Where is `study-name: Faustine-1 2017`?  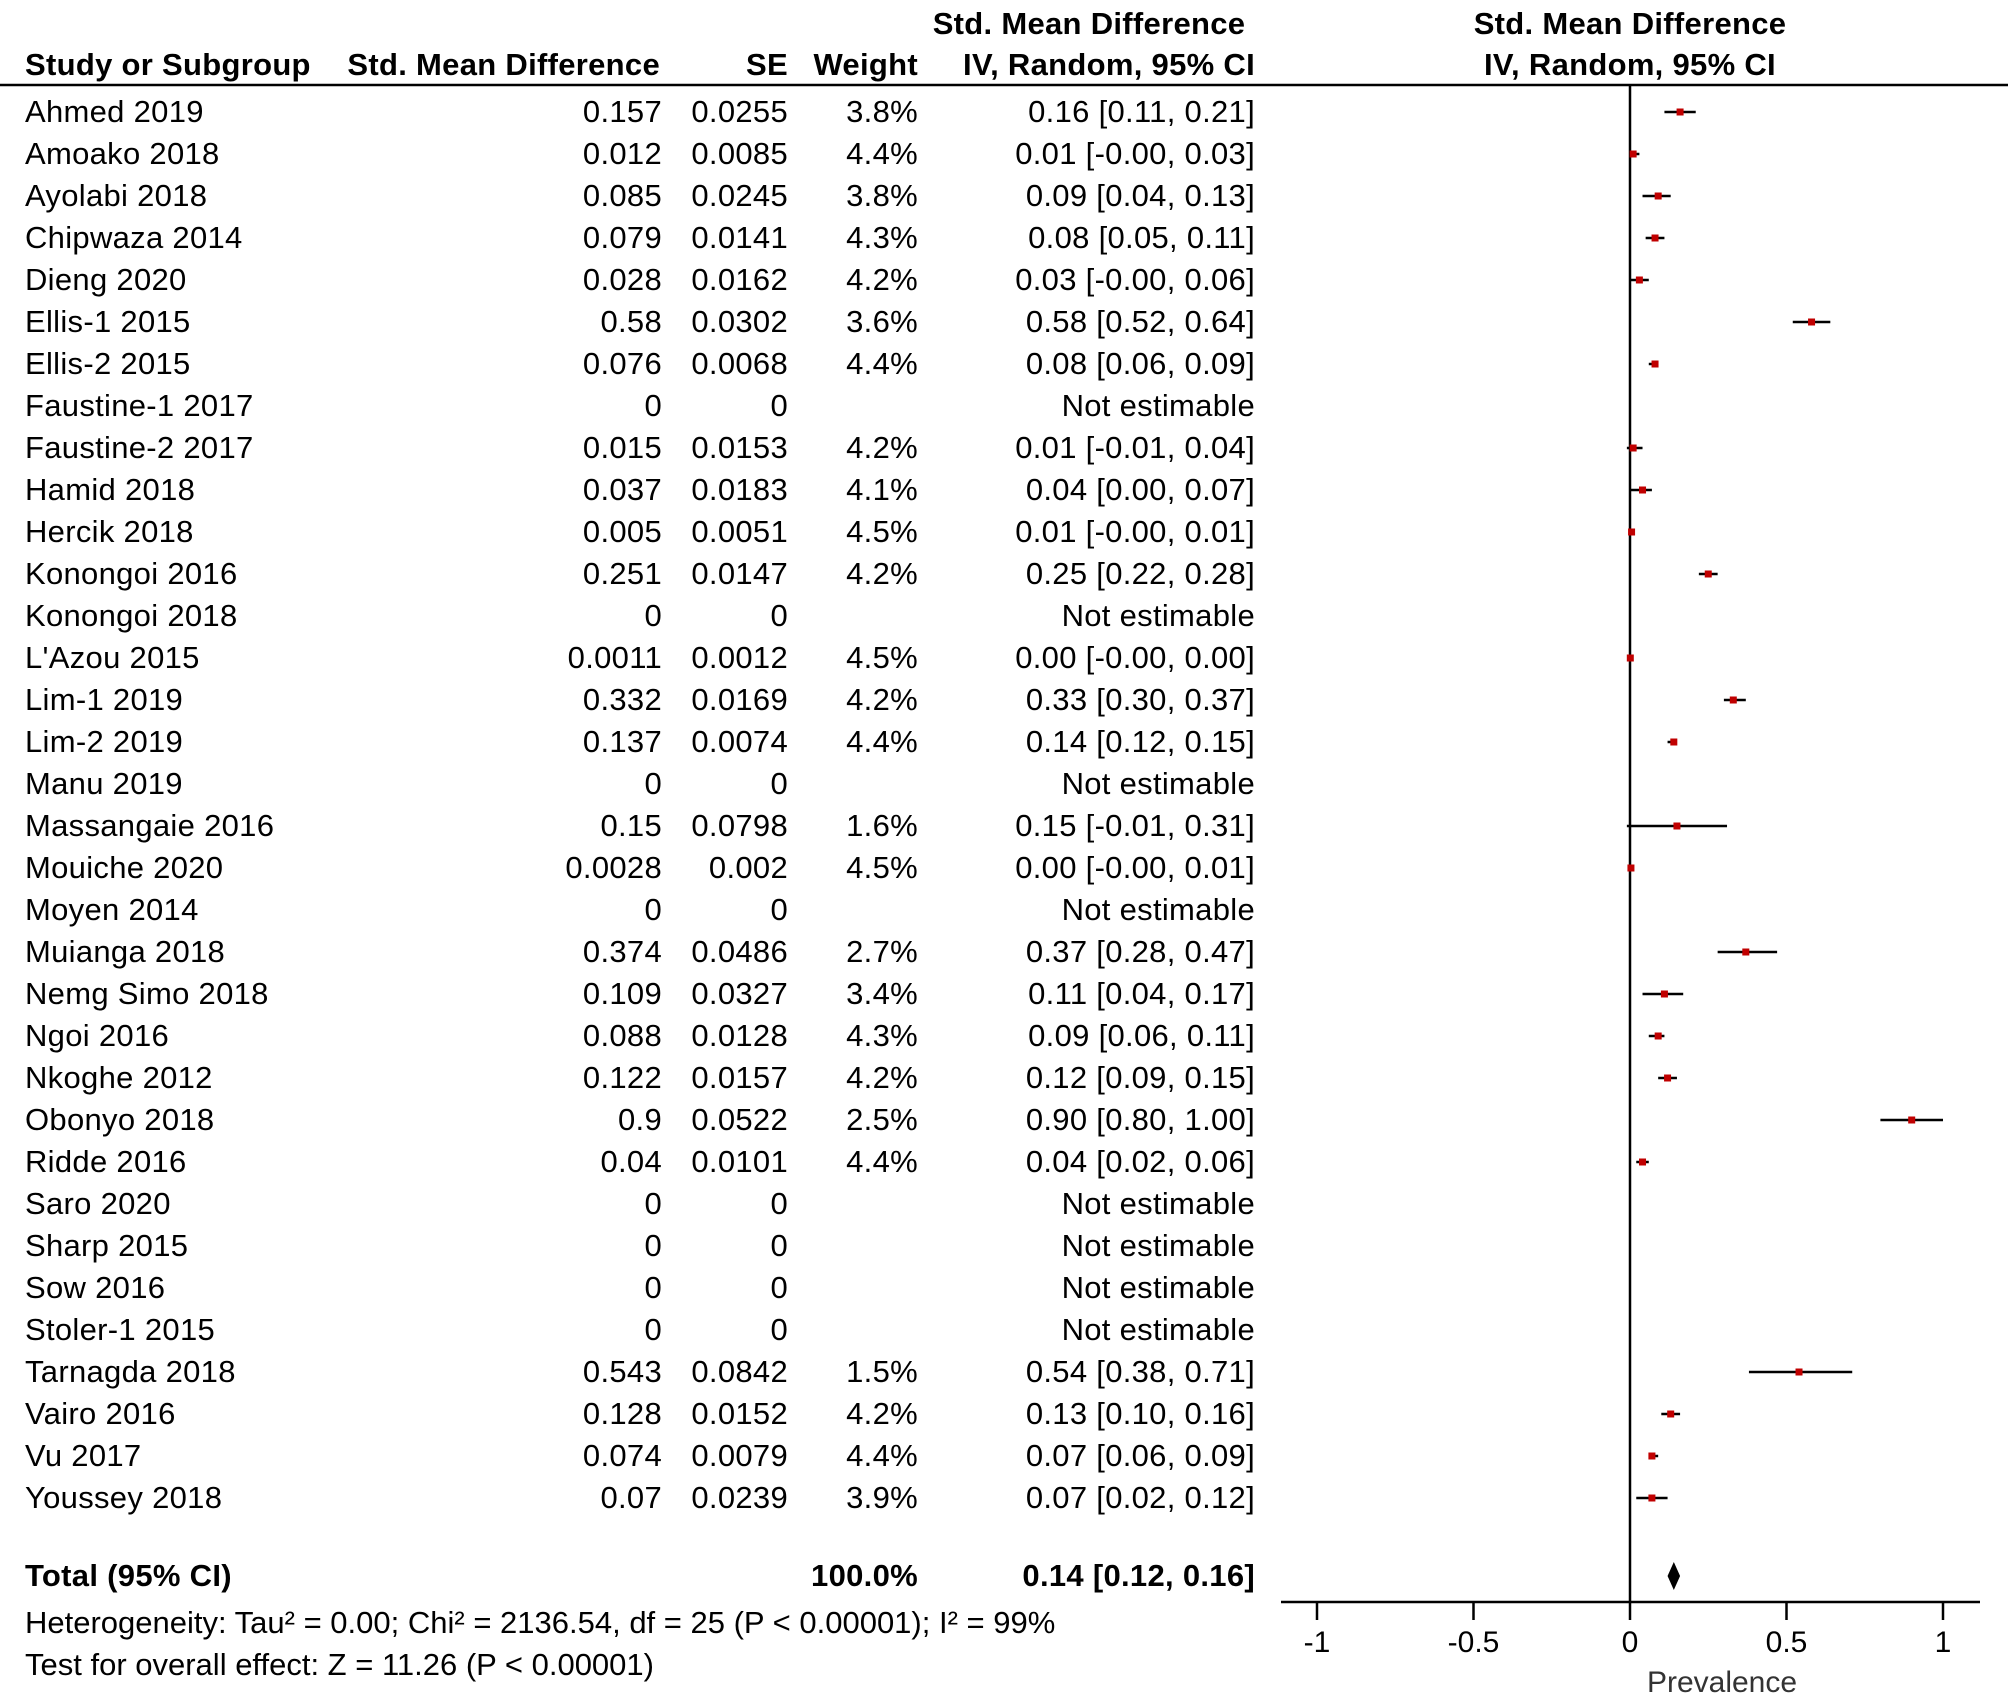
study-name: Faustine-1 2017 is located at coordinates (139, 405).